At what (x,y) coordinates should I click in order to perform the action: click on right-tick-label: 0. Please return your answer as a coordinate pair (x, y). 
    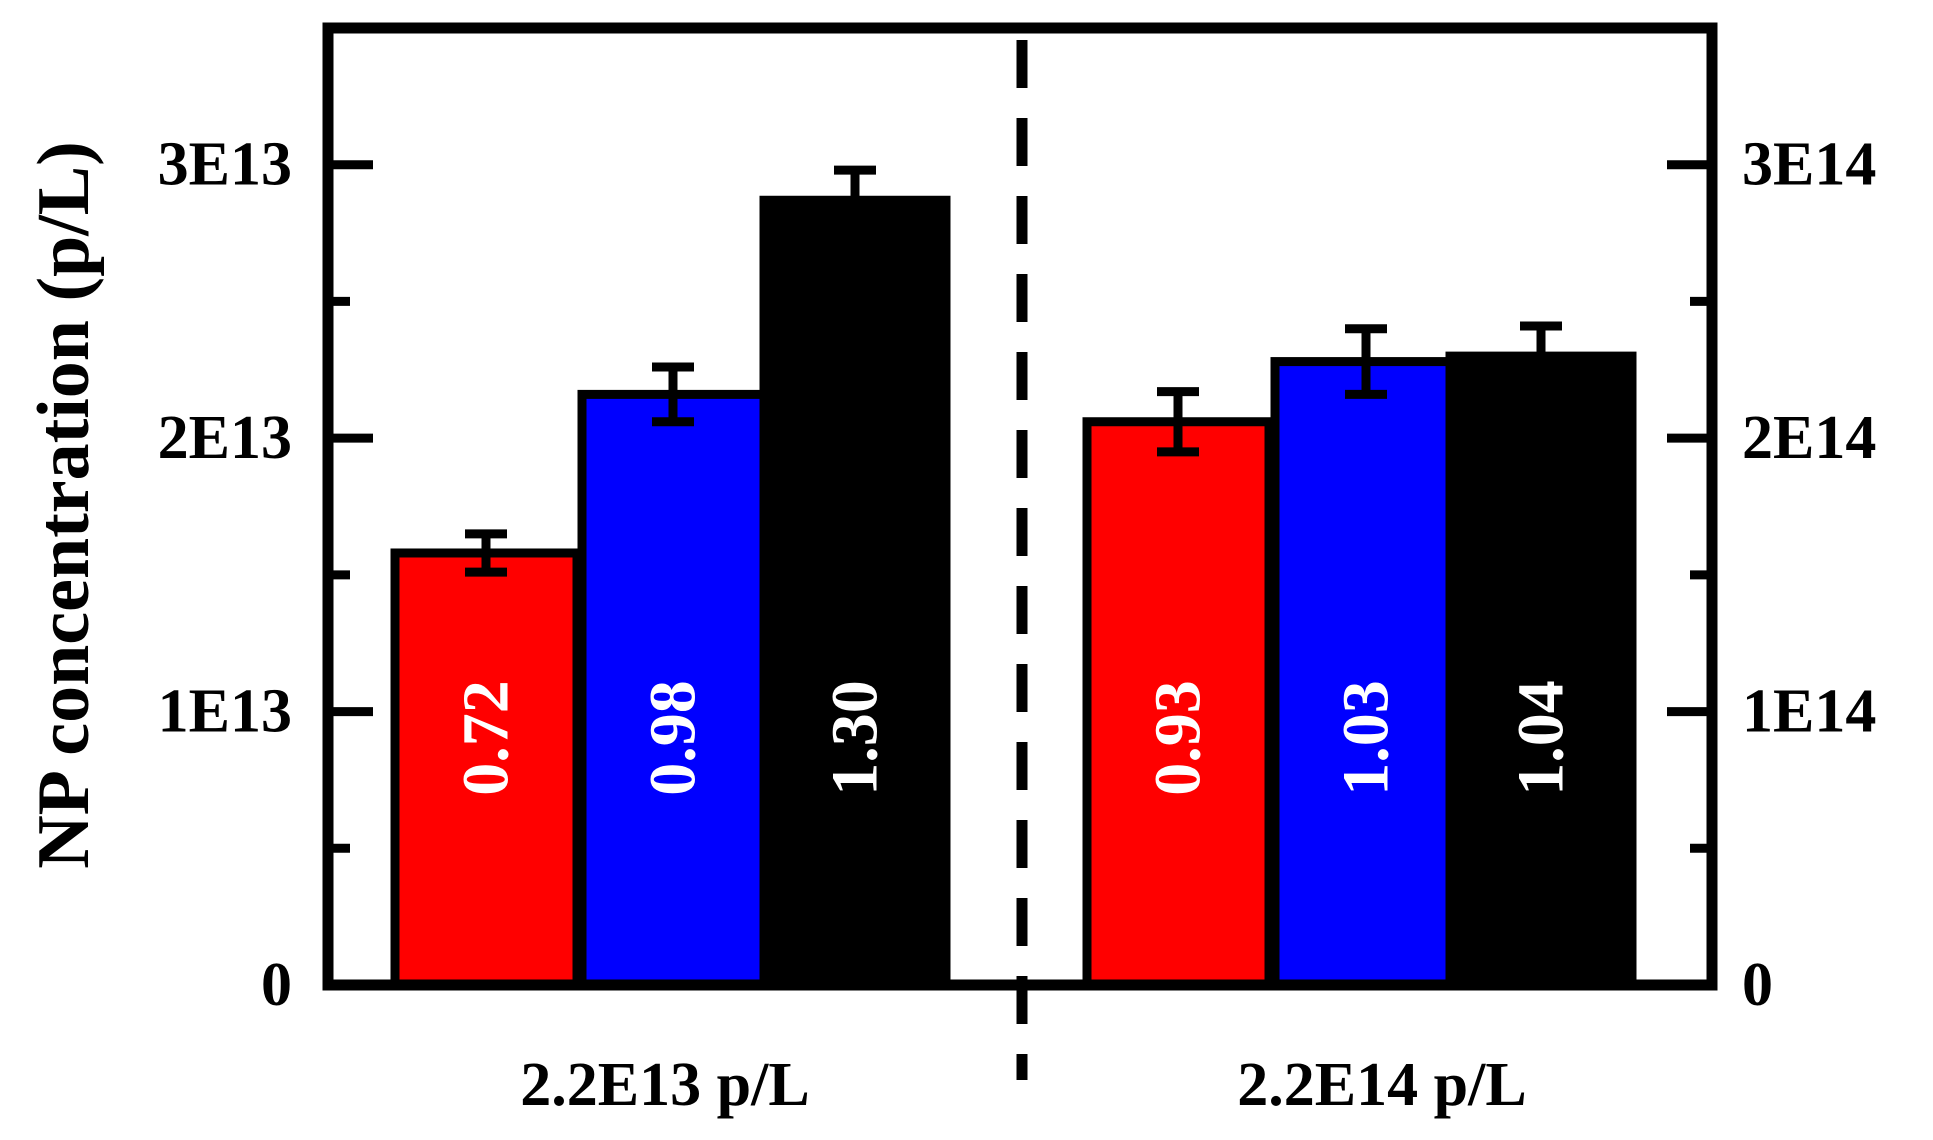
    Looking at the image, I should click on (1757, 985).